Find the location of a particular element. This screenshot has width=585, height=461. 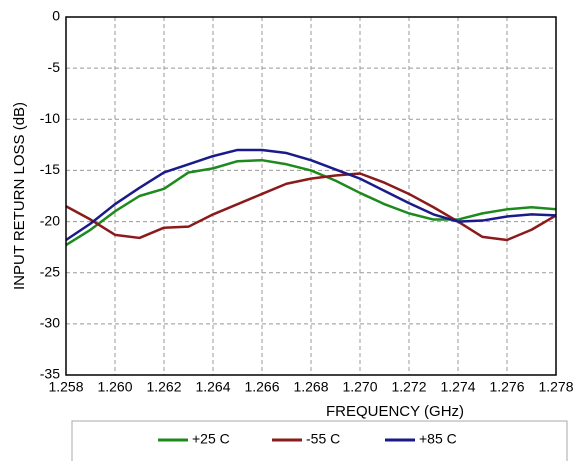

y-tick-label: -5 is located at coordinates (54, 67).